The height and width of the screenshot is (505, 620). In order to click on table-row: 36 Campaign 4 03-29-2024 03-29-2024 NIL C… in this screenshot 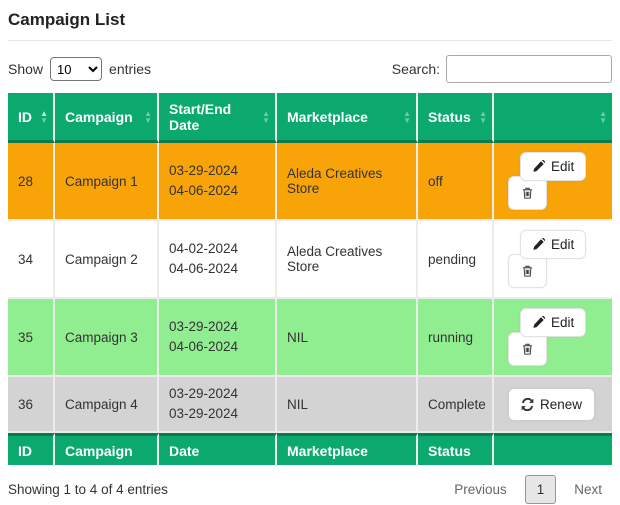, I will do `click(310, 405)`.